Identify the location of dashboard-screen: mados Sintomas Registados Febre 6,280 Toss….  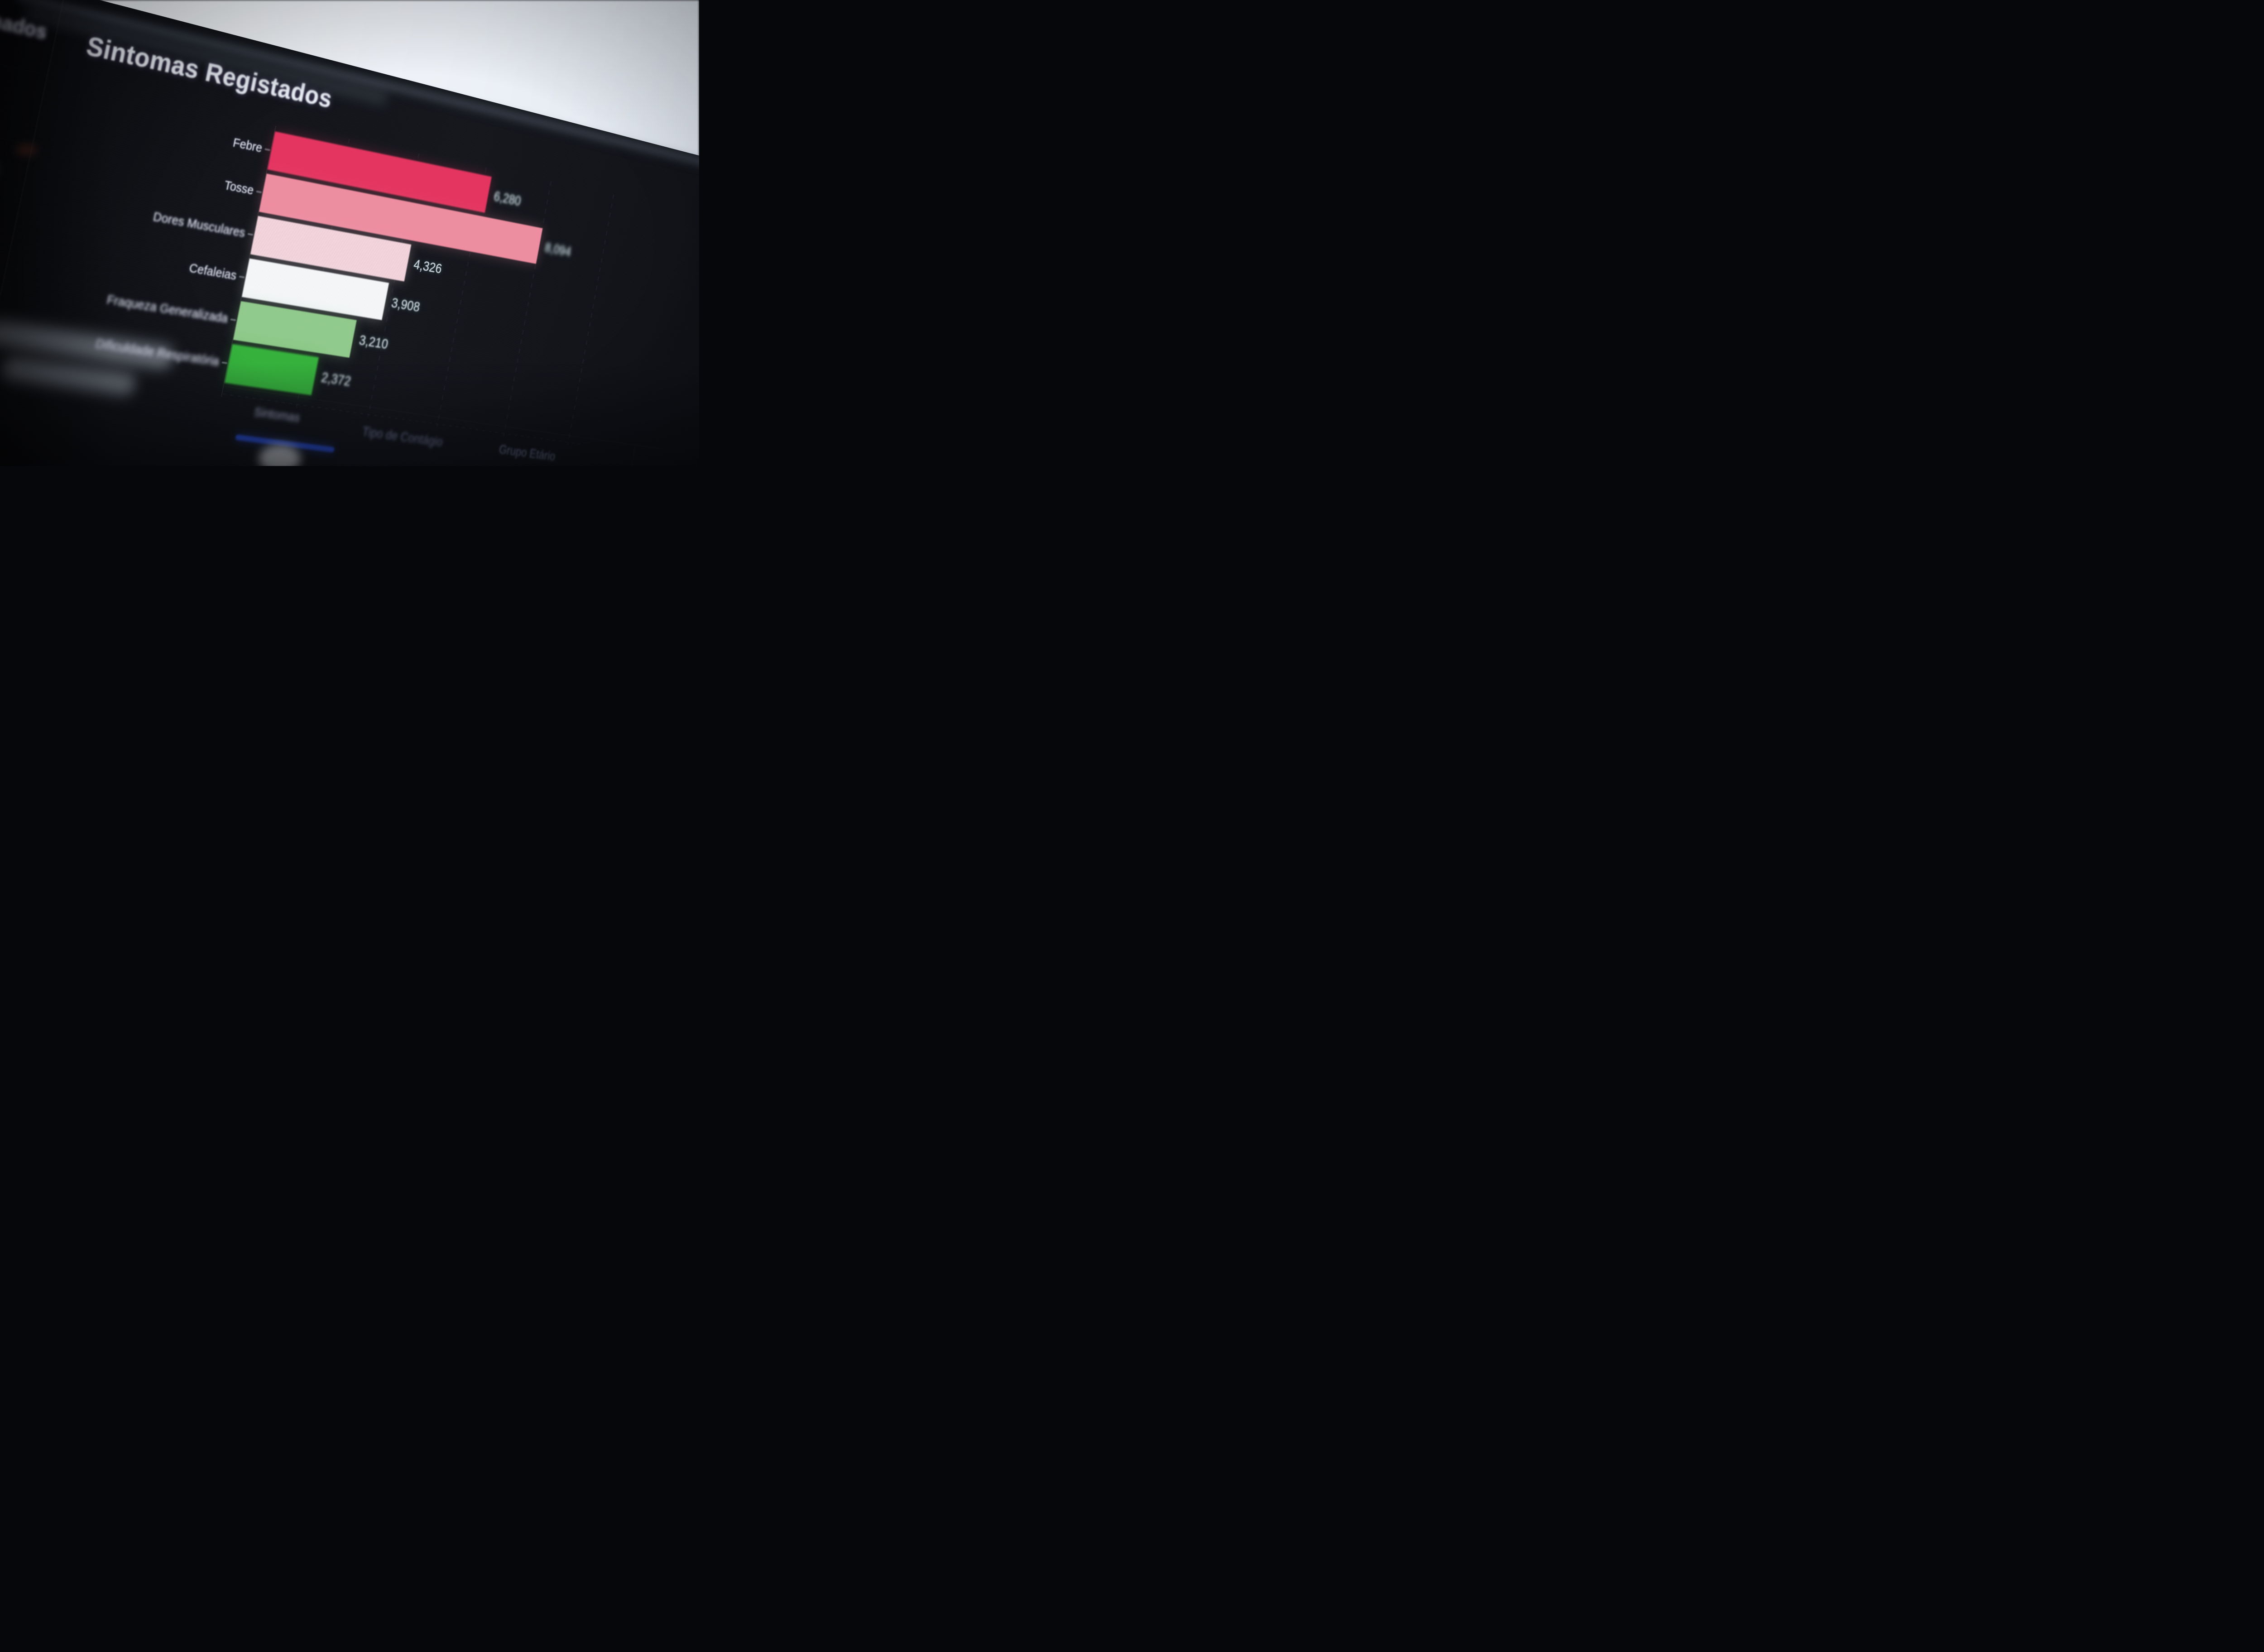
(349, 233).